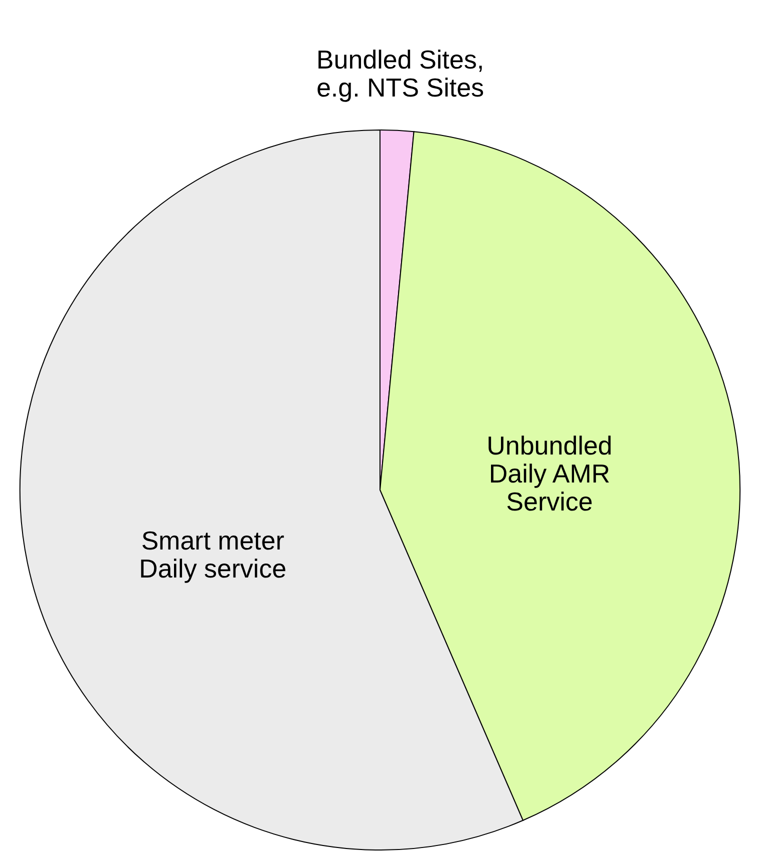 Image resolution: width=757 pixels, height=859 pixels. Describe the element at coordinates (400, 73) in the screenshot. I see `slice-label: Bundled Sites, e.g. NTS Sites` at that location.